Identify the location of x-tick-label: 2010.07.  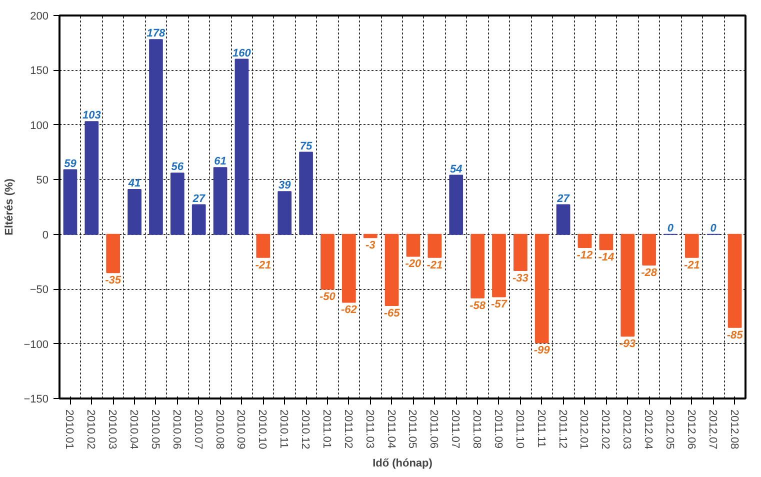
(198, 430).